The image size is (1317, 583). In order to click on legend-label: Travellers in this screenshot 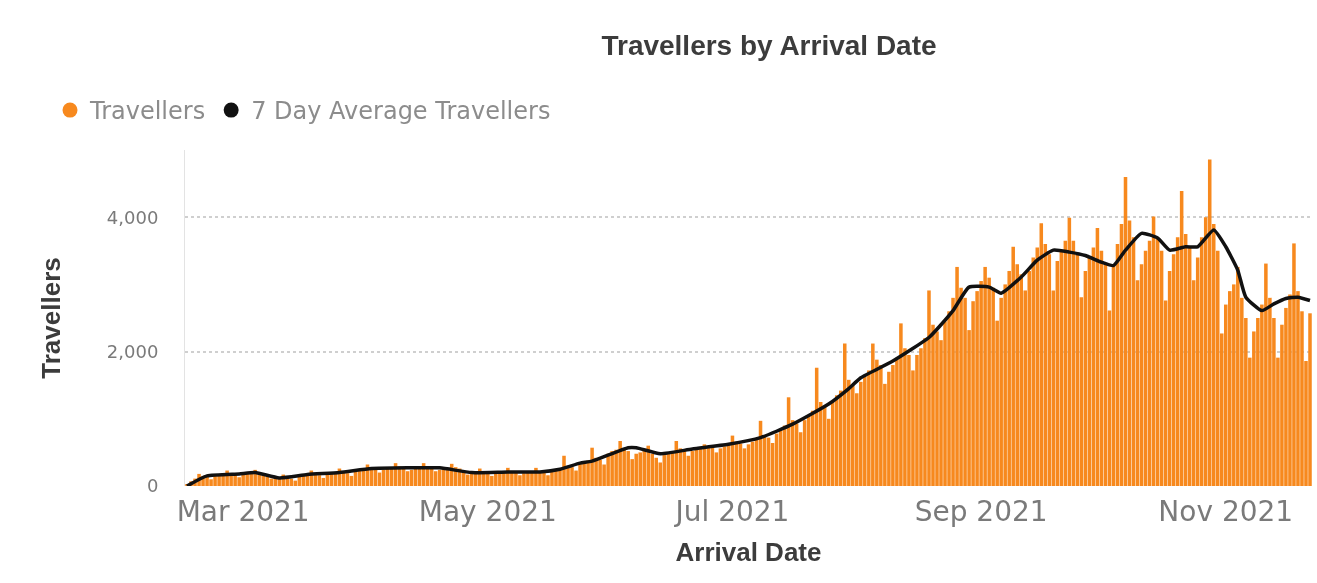, I will do `click(147, 111)`.